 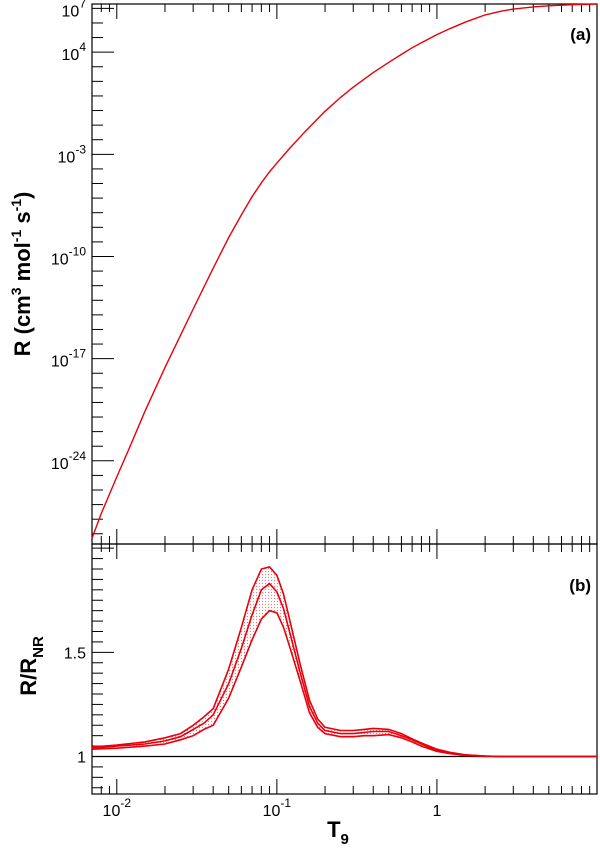 I want to click on y-tick-label: 10⁴, so click(x=74, y=52).